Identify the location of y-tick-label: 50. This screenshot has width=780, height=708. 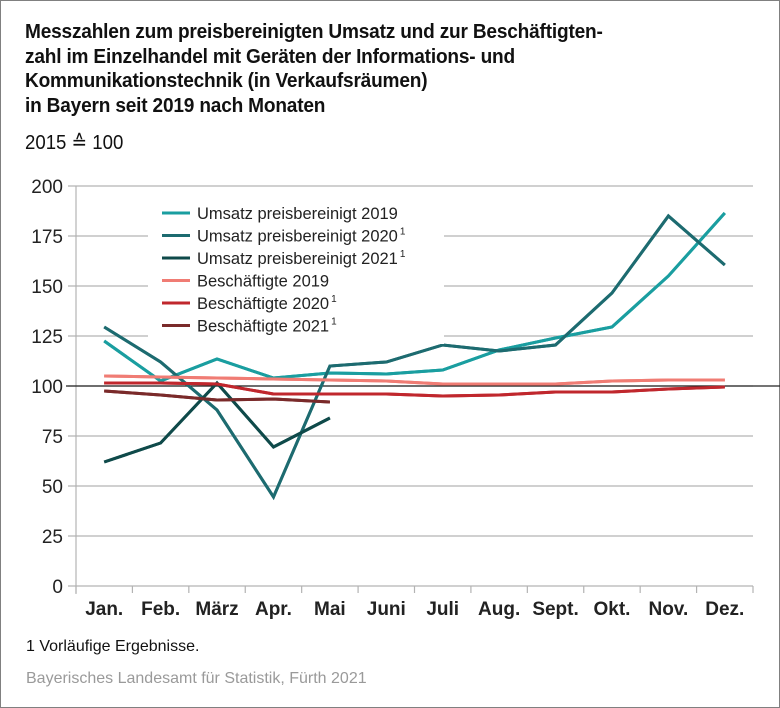
(52, 487).